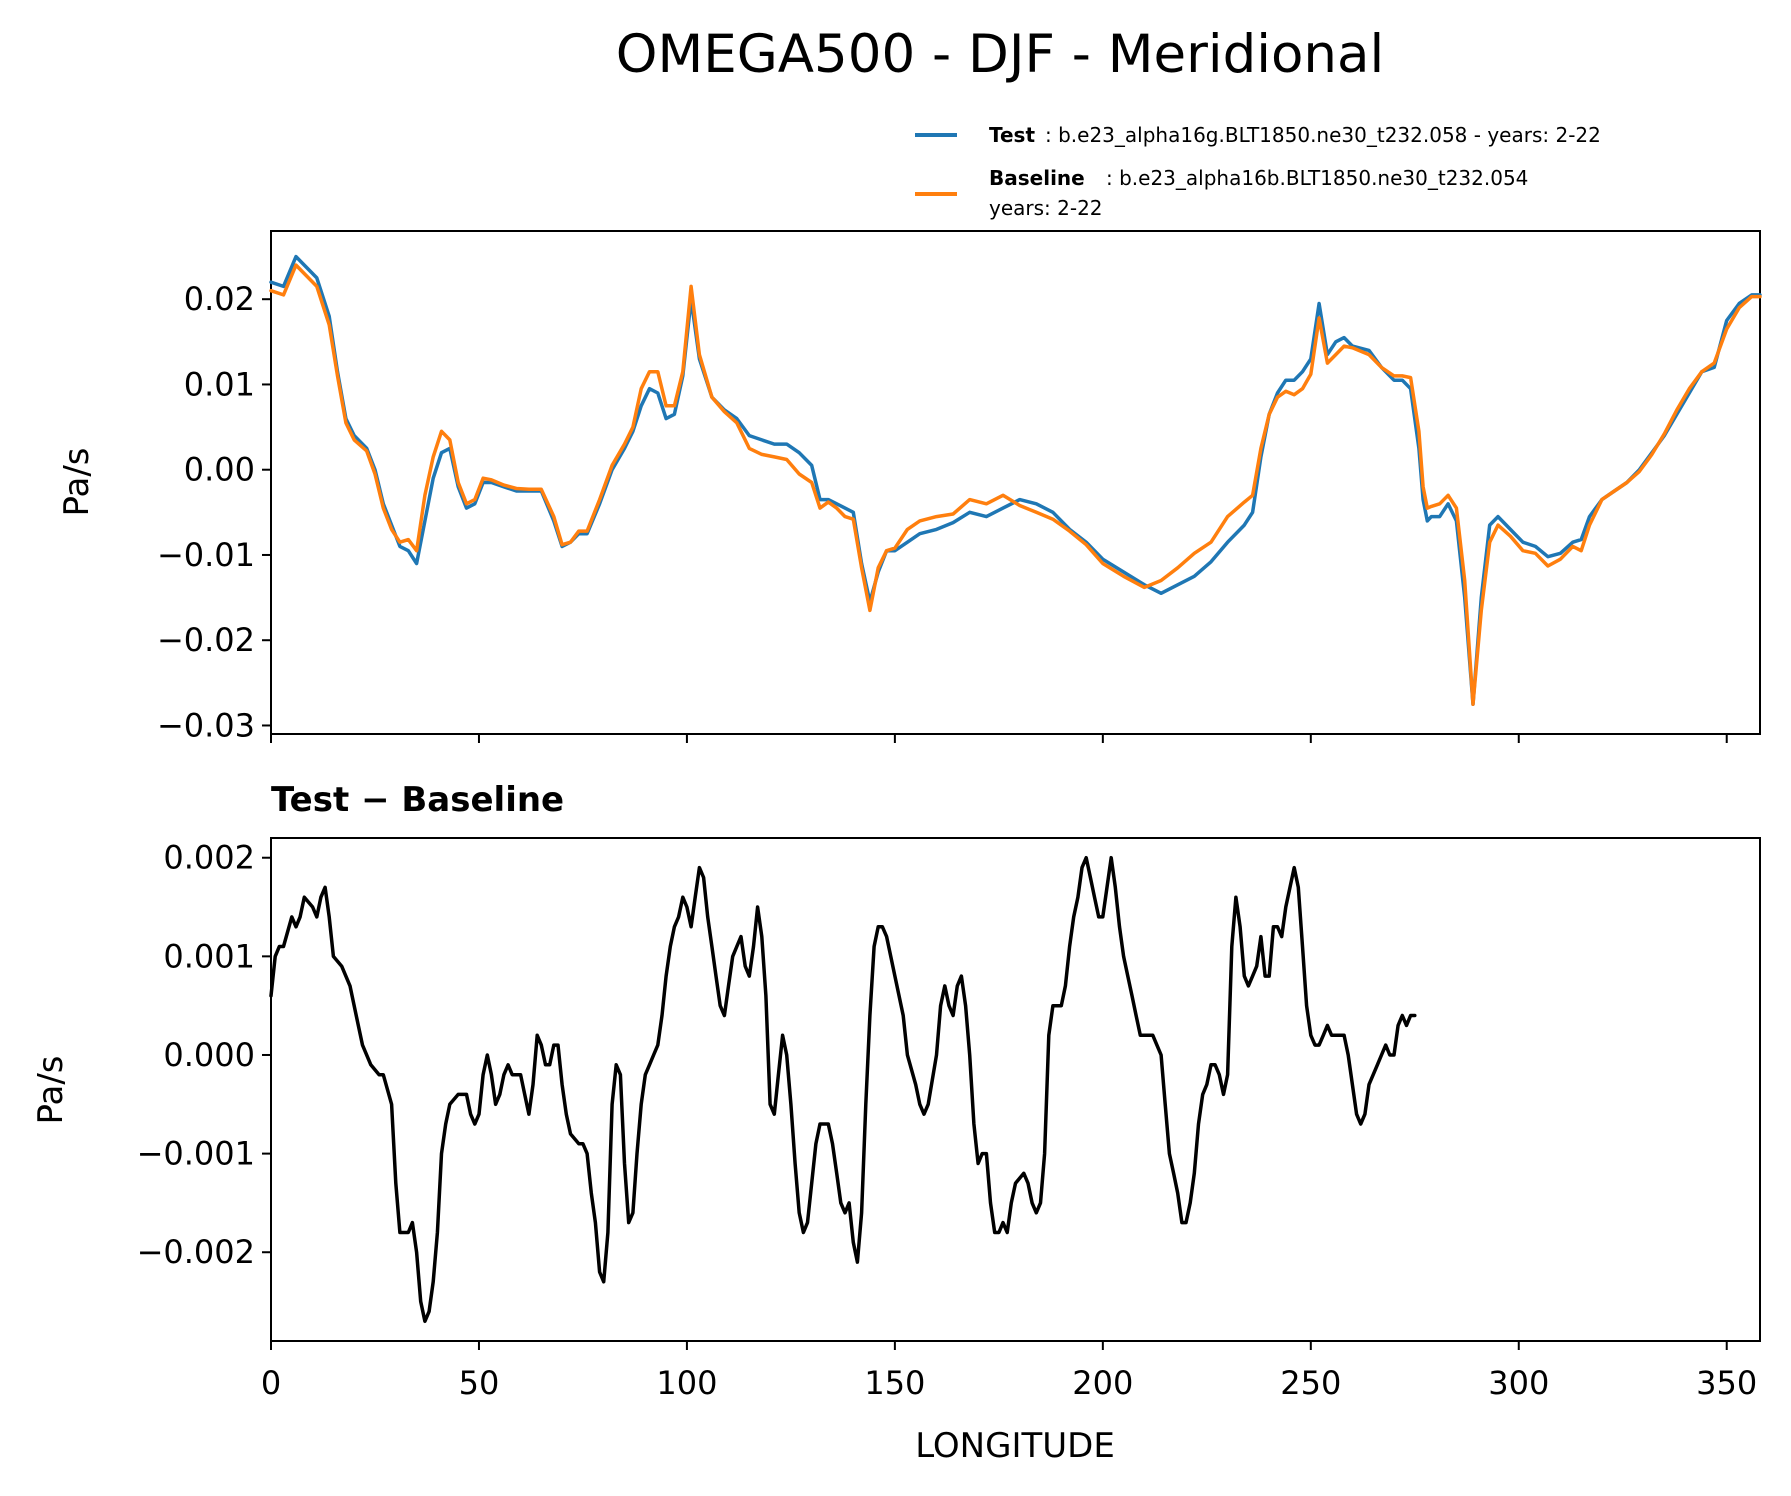 The height and width of the screenshot is (1496, 1791). Describe the element at coordinates (479, 1383) in the screenshot. I see `bottom-x-tick-label: 50` at that location.